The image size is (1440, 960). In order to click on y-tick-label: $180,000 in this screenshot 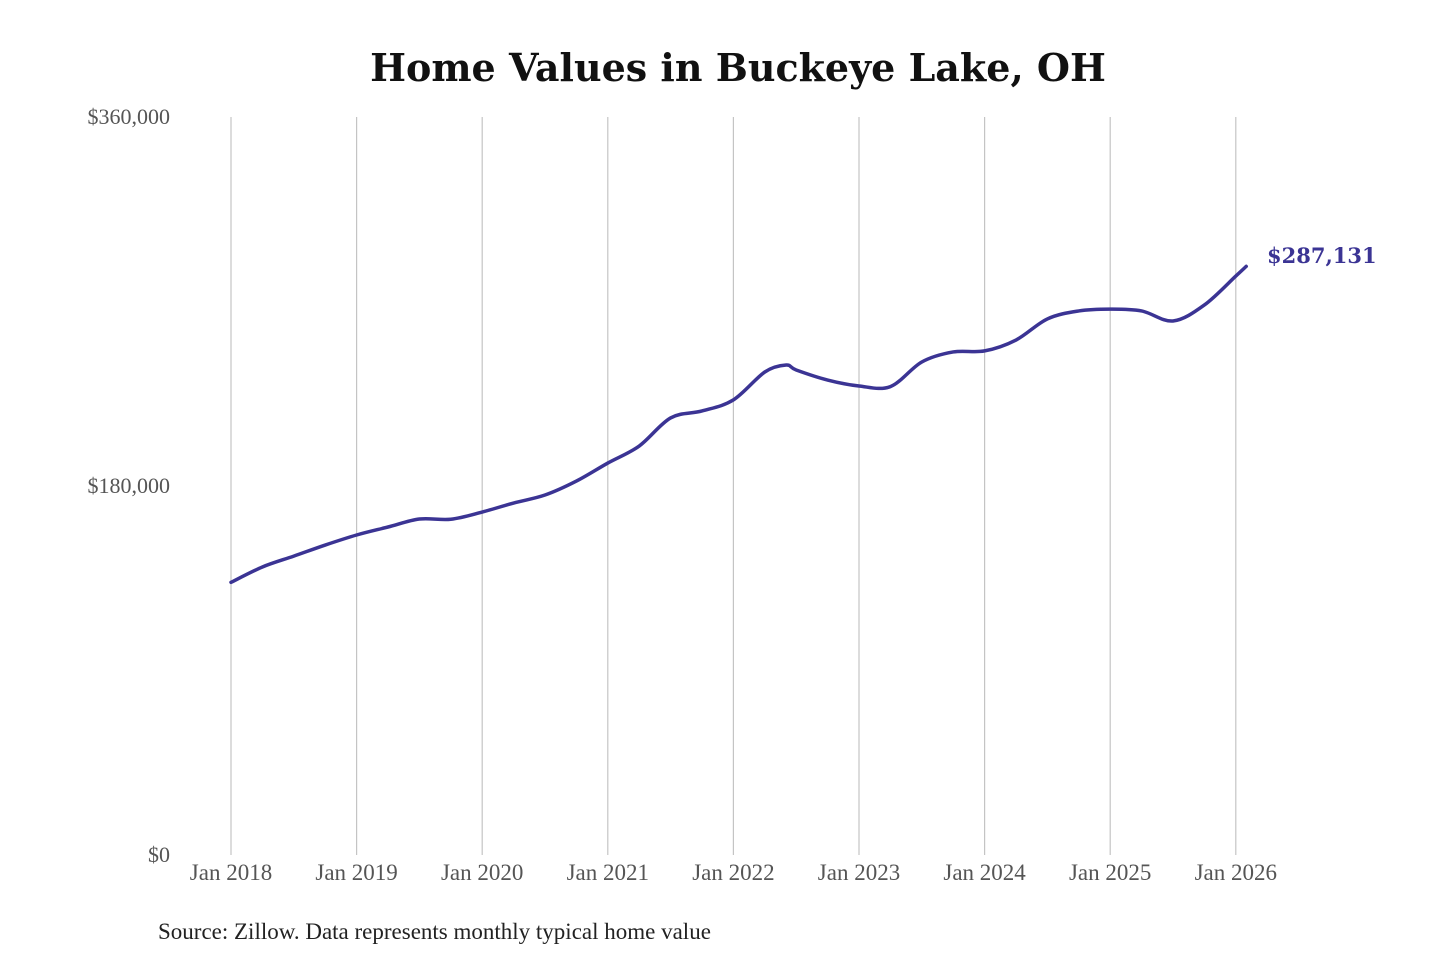, I will do `click(129, 485)`.